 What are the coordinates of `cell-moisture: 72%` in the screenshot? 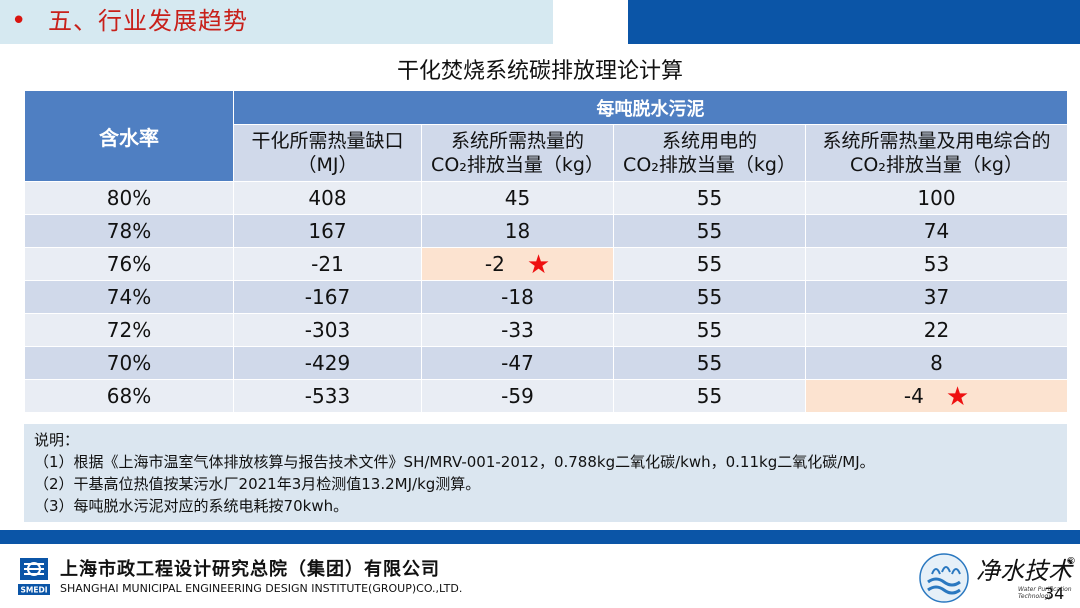 It's located at (129, 330).